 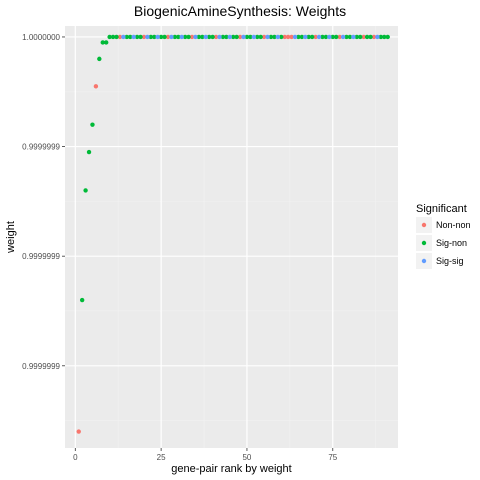 I want to click on x-tick-label: 75, so click(x=332, y=457).